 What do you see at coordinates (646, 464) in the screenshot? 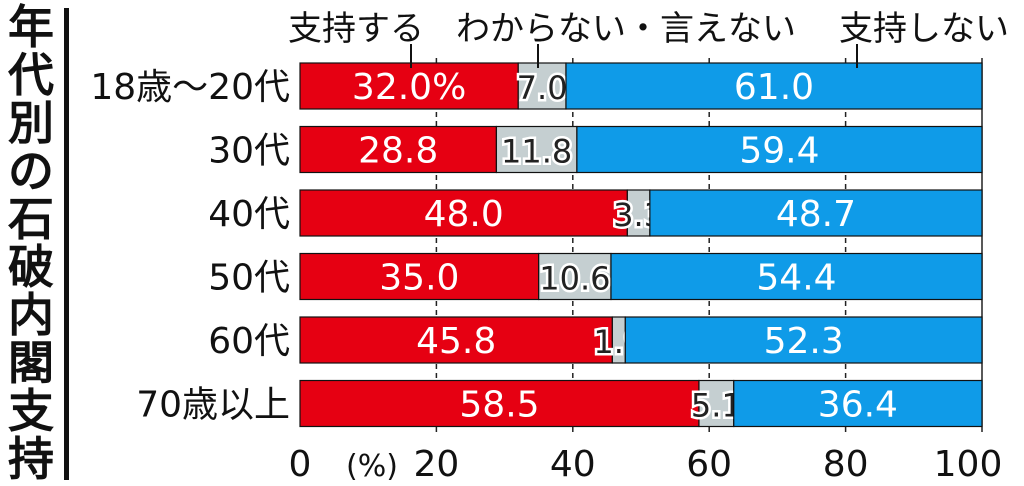
I see `x-axis: 0 20 40 60 80 100 (%)` at bounding box center [646, 464].